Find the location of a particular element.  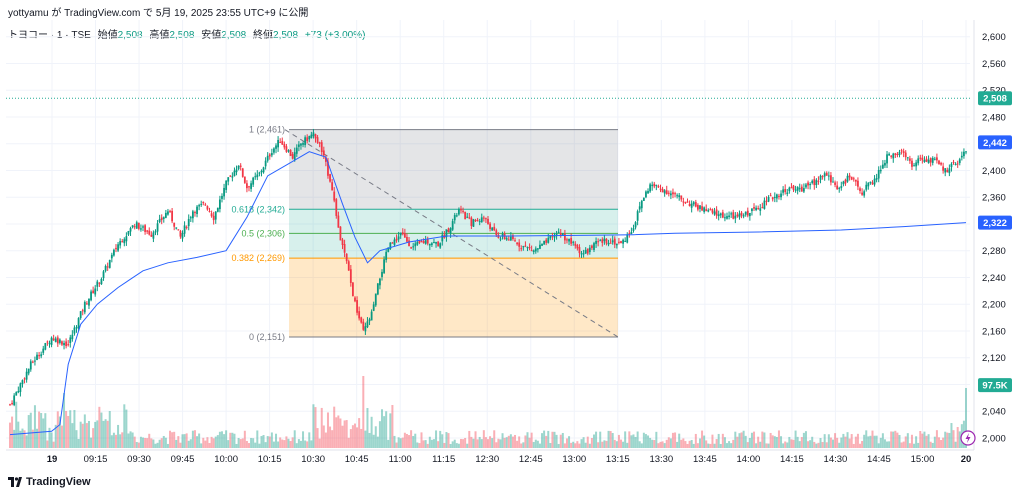

symbol-label: トヨコー · 1 · TSE is located at coordinates (49, 35).